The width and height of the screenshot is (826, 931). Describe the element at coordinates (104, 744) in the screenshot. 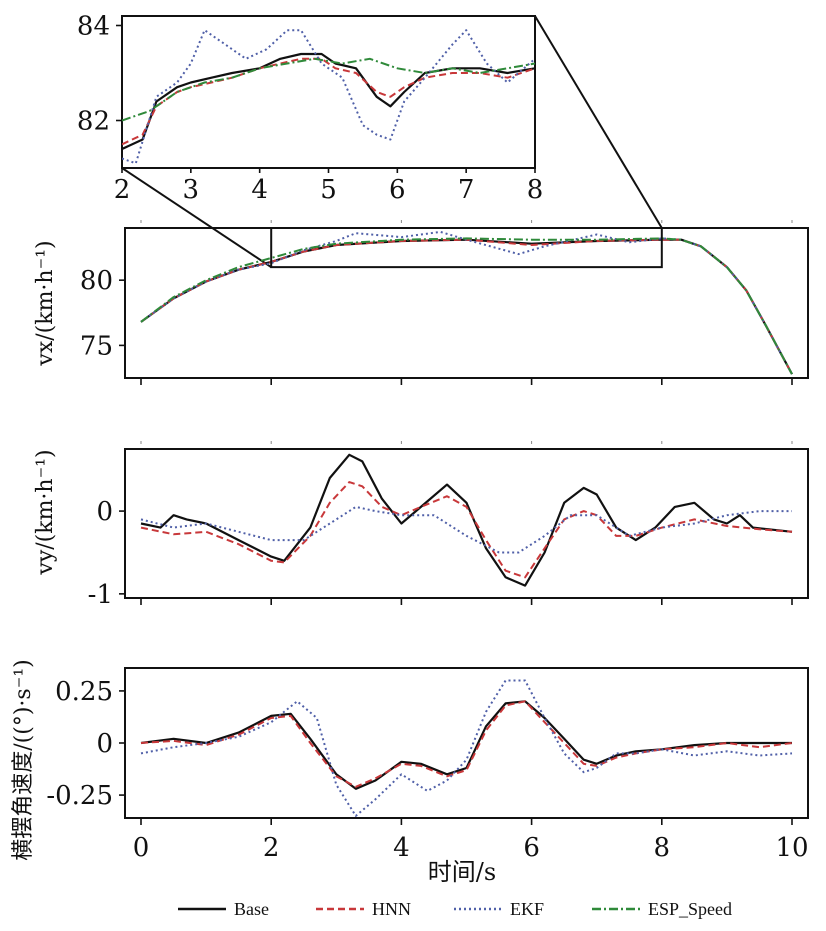

I see `yaw-ytick-label: 0` at that location.